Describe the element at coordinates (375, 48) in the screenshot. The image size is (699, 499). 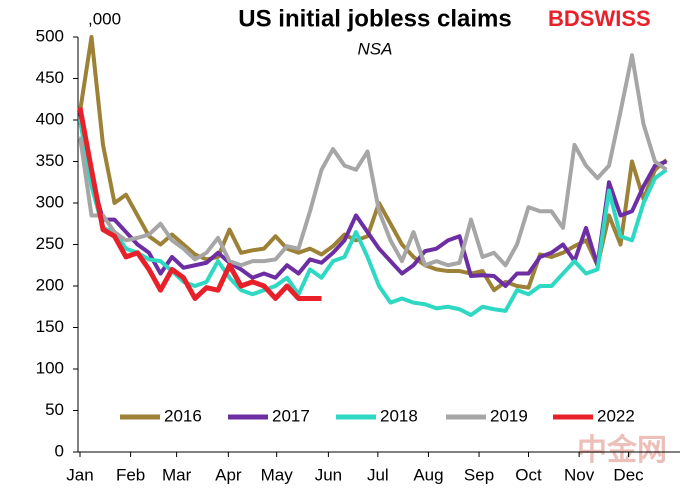
I see `chart-subtitle: NSA` at that location.